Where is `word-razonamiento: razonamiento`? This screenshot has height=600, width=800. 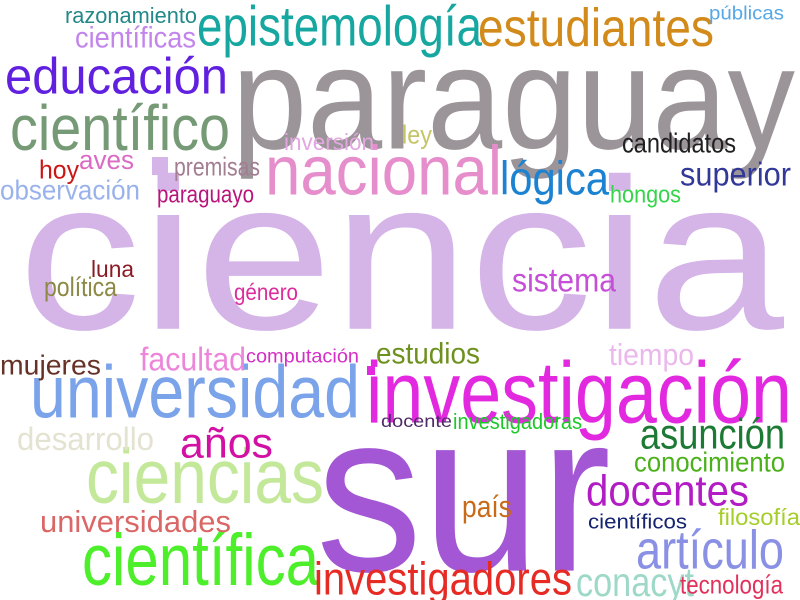 word-razonamiento: razonamiento is located at coordinates (131, 15).